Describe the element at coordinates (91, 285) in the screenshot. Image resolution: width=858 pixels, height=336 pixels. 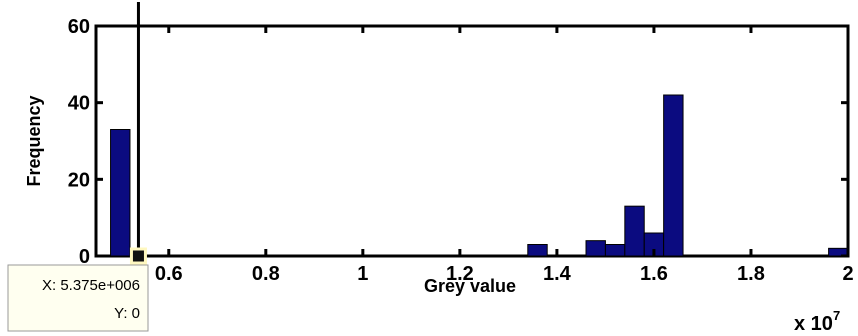
I see `data-tip-x: X: 5.375e+006` at that location.